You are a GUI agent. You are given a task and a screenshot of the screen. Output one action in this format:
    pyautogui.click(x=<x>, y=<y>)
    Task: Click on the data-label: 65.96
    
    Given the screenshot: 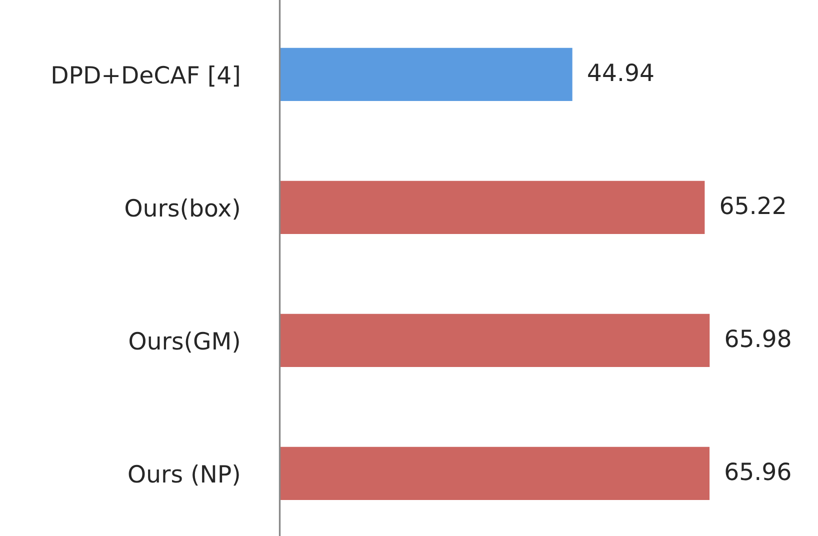 What is the action you would take?
    pyautogui.click(x=758, y=471)
    